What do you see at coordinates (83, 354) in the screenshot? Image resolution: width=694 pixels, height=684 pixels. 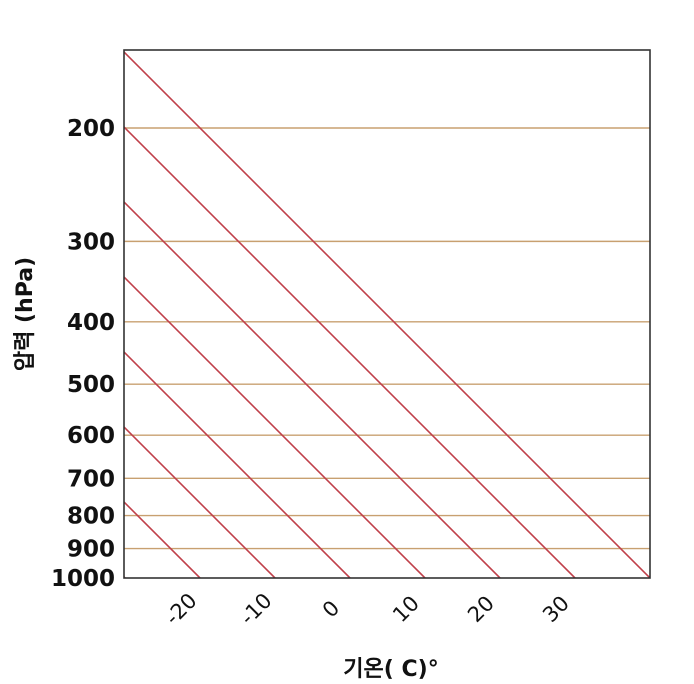 I see `y-tick-labels: 200 300 400 500 600 700 800 900 1000` at bounding box center [83, 354].